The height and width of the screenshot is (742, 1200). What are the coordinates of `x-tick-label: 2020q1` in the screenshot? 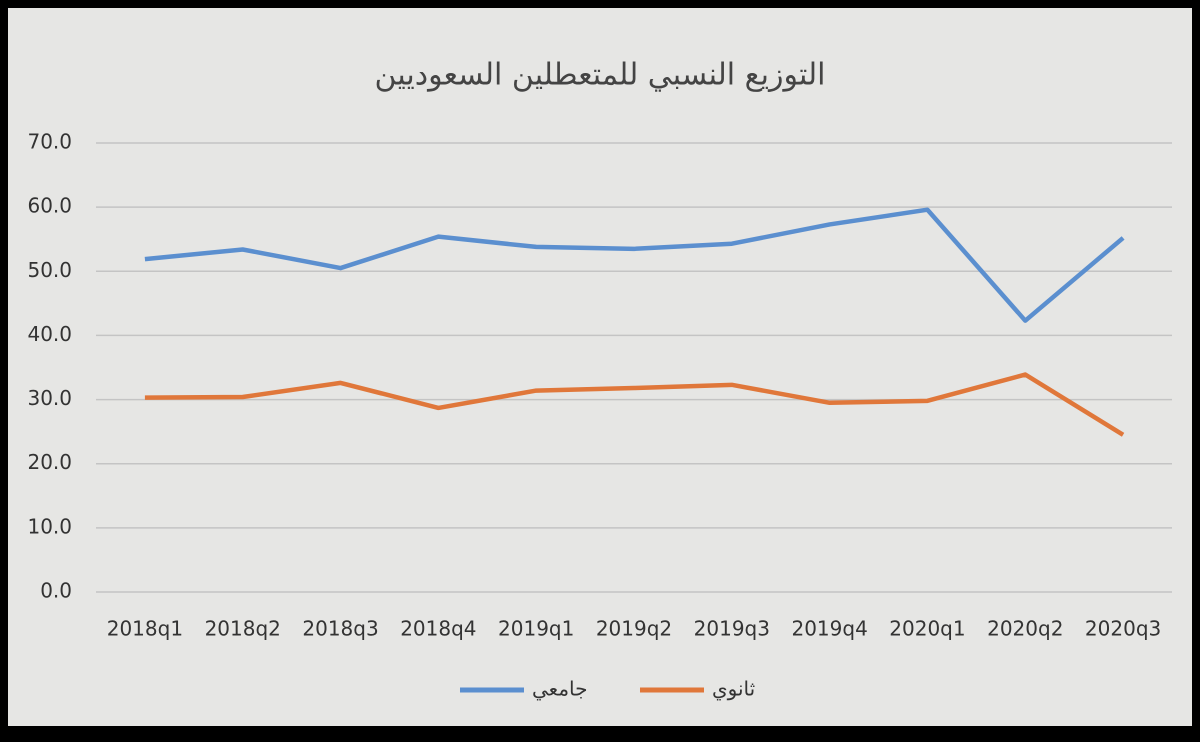 It's located at (927, 629).